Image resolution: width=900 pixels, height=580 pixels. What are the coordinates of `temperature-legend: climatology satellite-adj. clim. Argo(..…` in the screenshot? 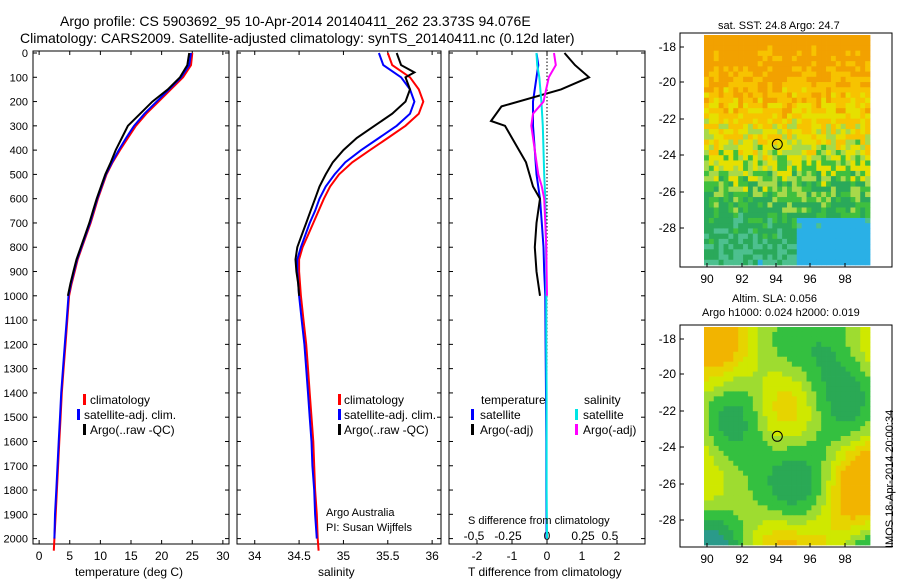 It's located at (126, 415).